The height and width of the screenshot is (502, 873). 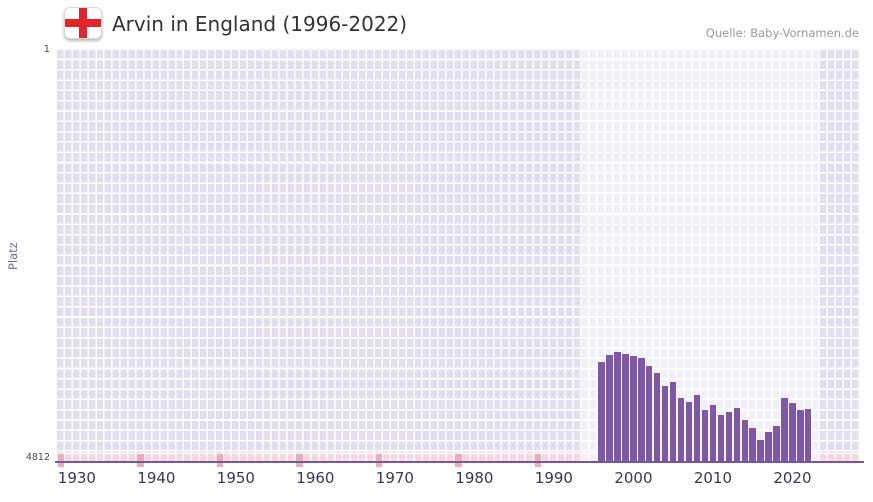 I want to click on bar-1999, so click(x=625, y=408).